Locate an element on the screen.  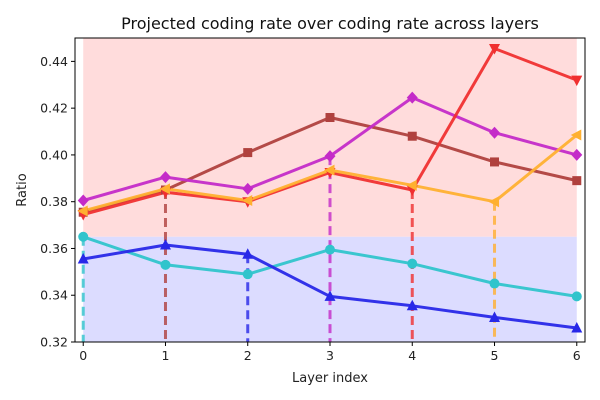
x-tick-label: 4 is located at coordinates (412, 355).